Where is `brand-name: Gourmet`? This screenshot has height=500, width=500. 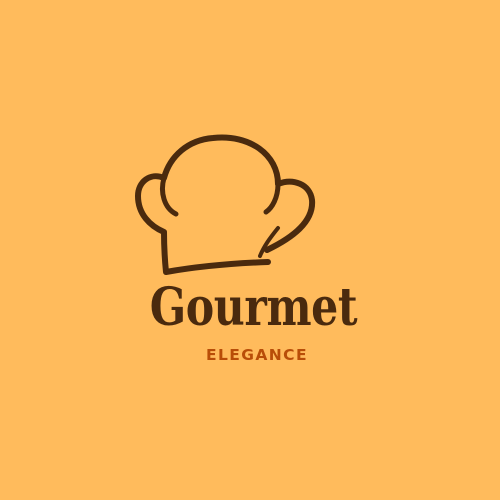 brand-name: Gourmet is located at coordinates (253, 307).